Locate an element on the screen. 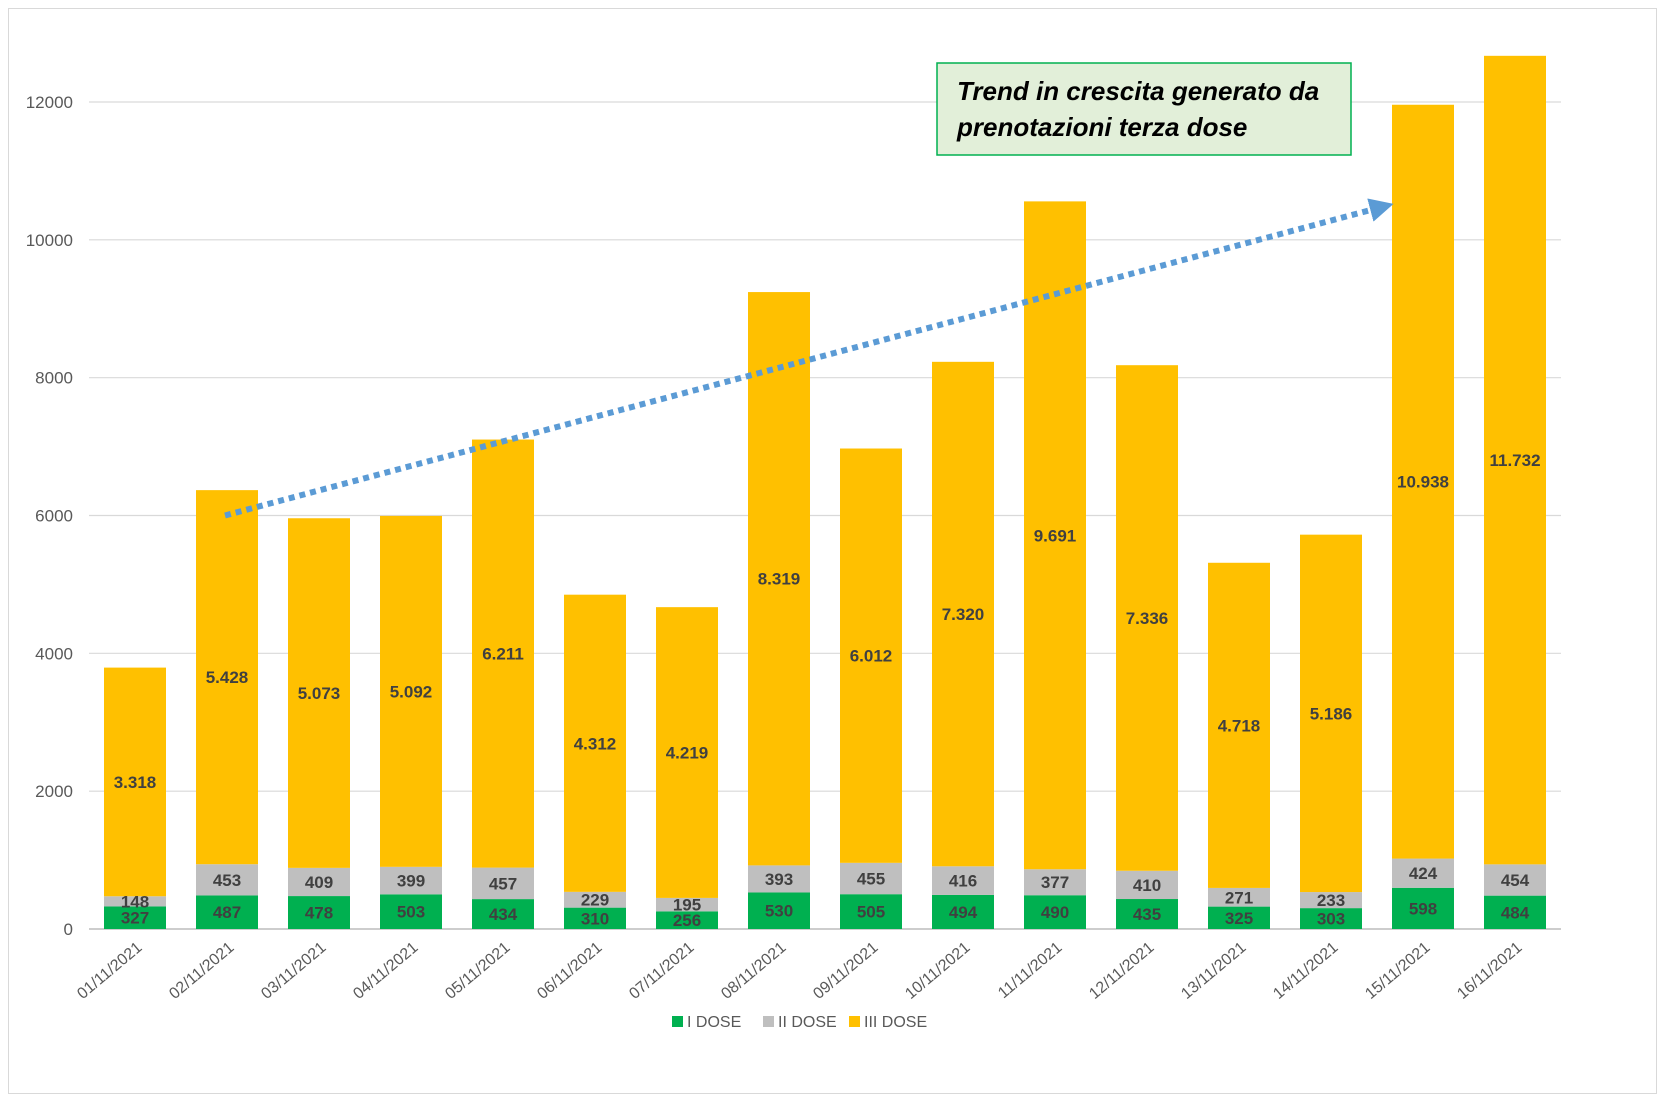  data-label: 434 is located at coordinates (503, 914).